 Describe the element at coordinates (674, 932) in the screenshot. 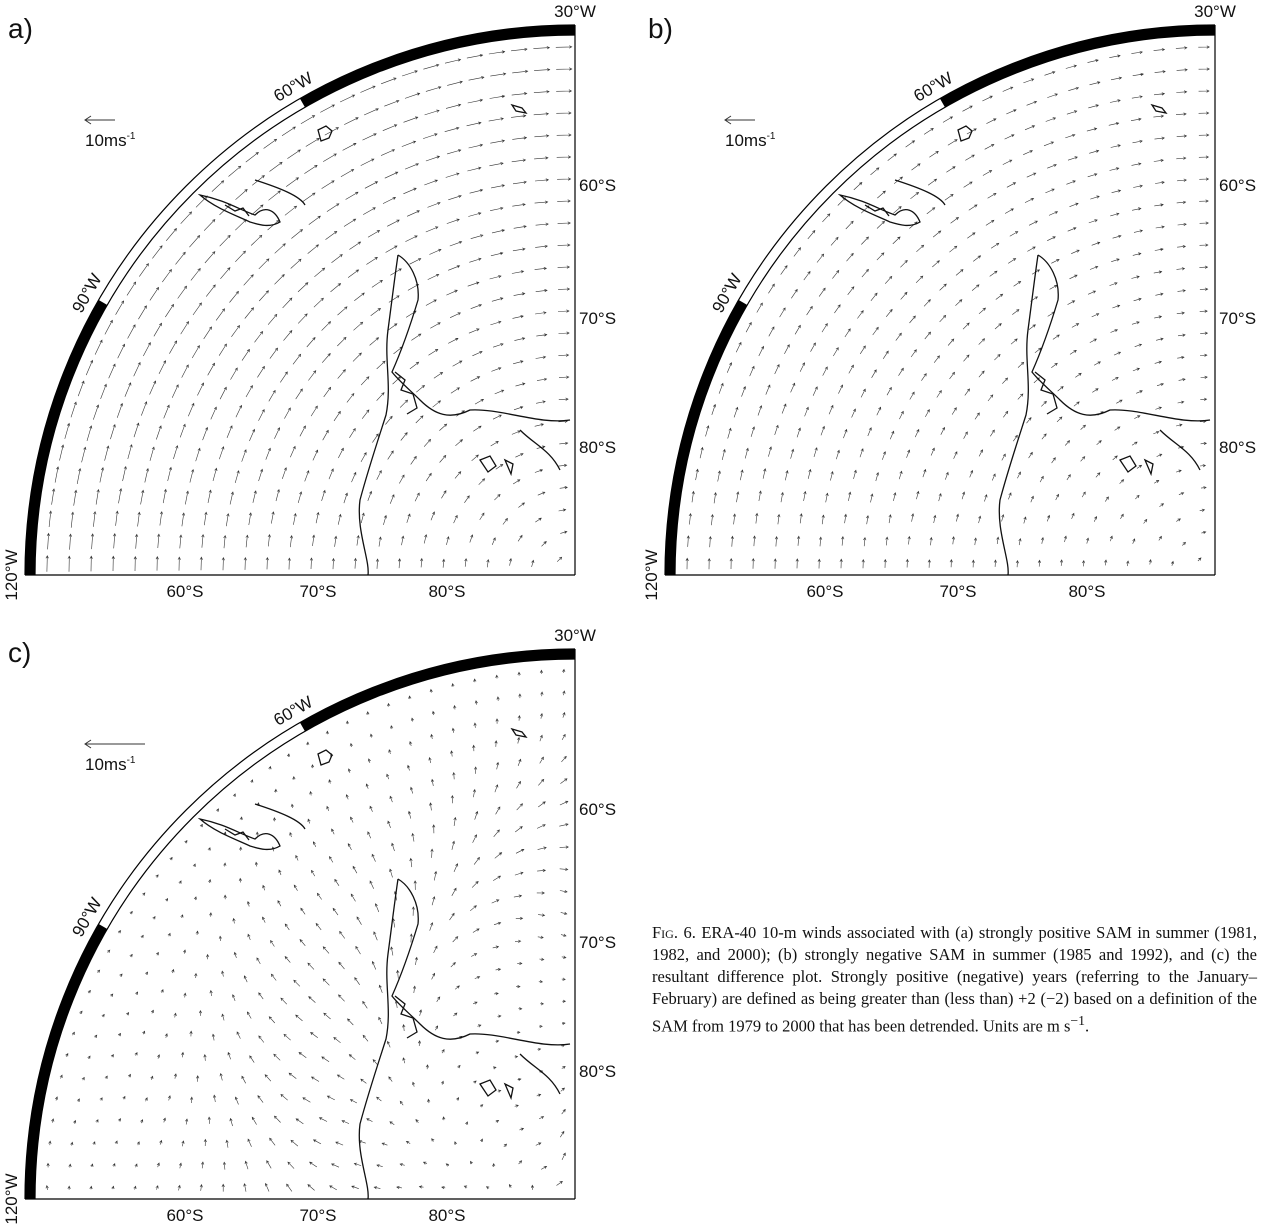

I see `caption-label: Fig. 6.` at that location.